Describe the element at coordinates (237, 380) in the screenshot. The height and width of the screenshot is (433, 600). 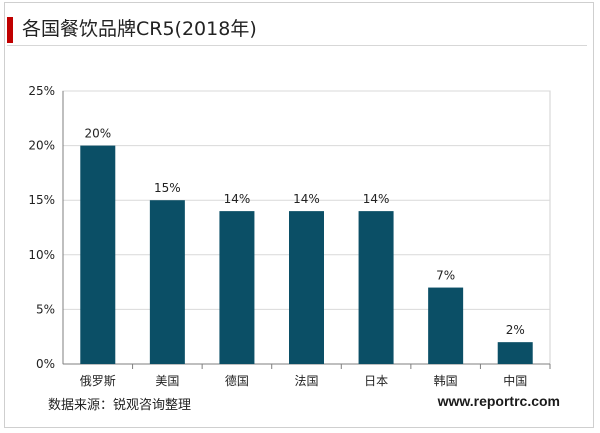
I see `x-category-label: 德国` at that location.